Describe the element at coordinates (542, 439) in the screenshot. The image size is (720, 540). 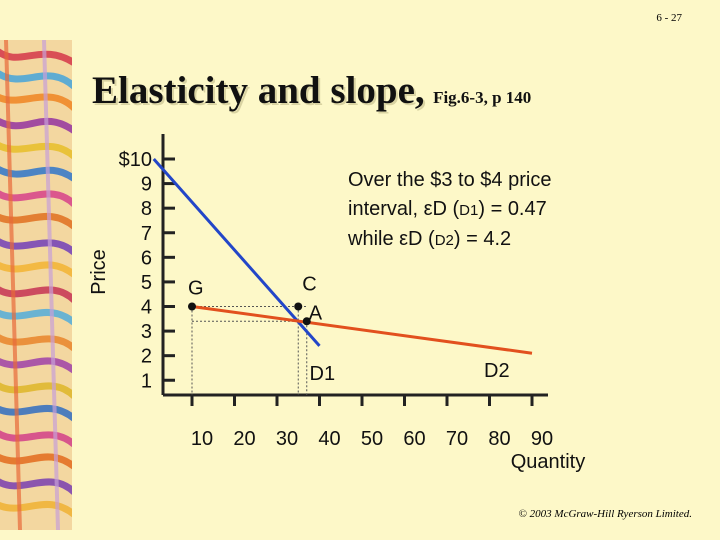
I see `x-tick-label: 90` at that location.